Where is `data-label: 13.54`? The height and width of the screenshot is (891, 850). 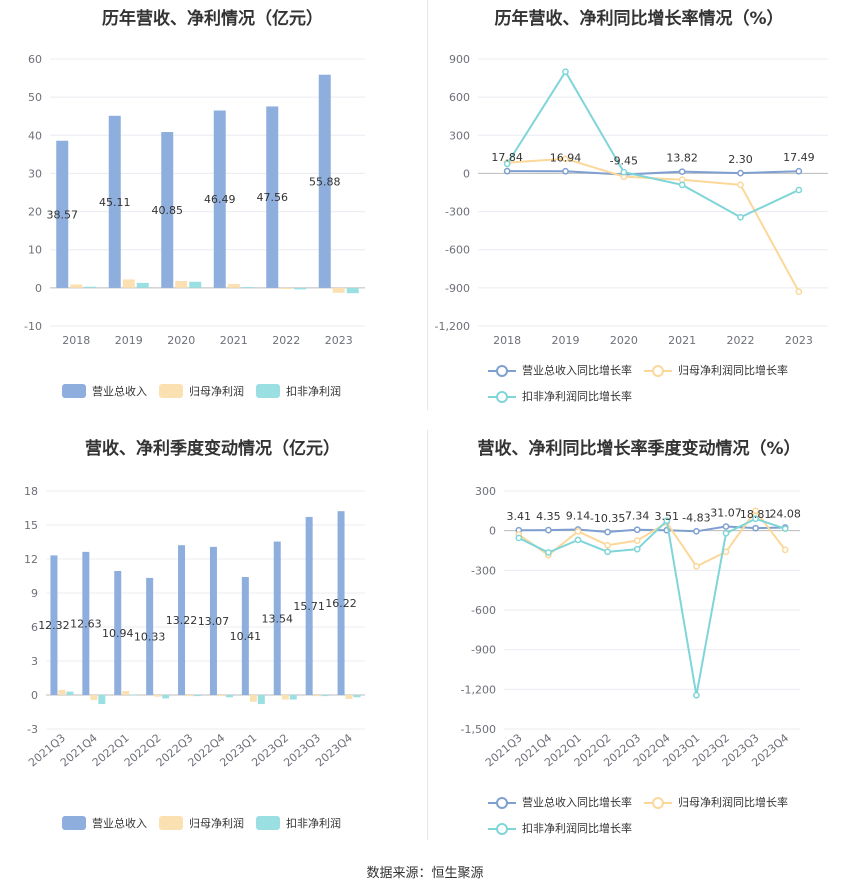
data-label: 13.54 is located at coordinates (278, 618).